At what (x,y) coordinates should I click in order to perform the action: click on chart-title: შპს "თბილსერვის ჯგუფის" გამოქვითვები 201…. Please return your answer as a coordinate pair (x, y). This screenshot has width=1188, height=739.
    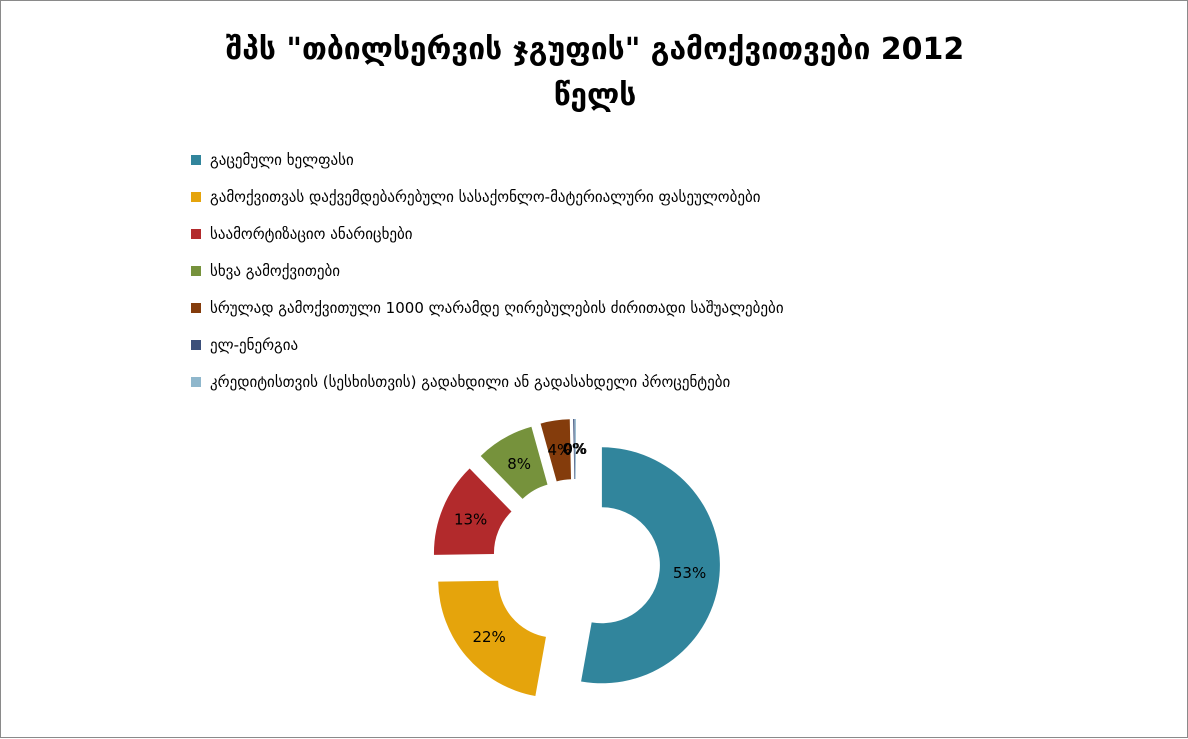
    Looking at the image, I should click on (594, 73).